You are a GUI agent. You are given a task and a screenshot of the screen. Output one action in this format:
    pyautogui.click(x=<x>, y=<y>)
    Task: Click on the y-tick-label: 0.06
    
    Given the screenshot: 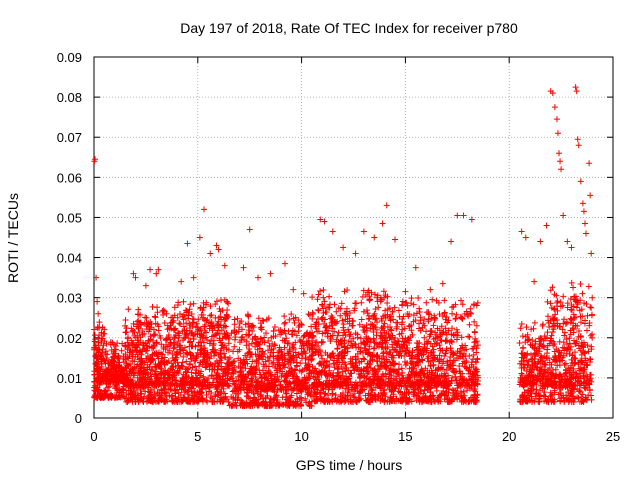 What is the action you would take?
    pyautogui.click(x=69, y=177)
    